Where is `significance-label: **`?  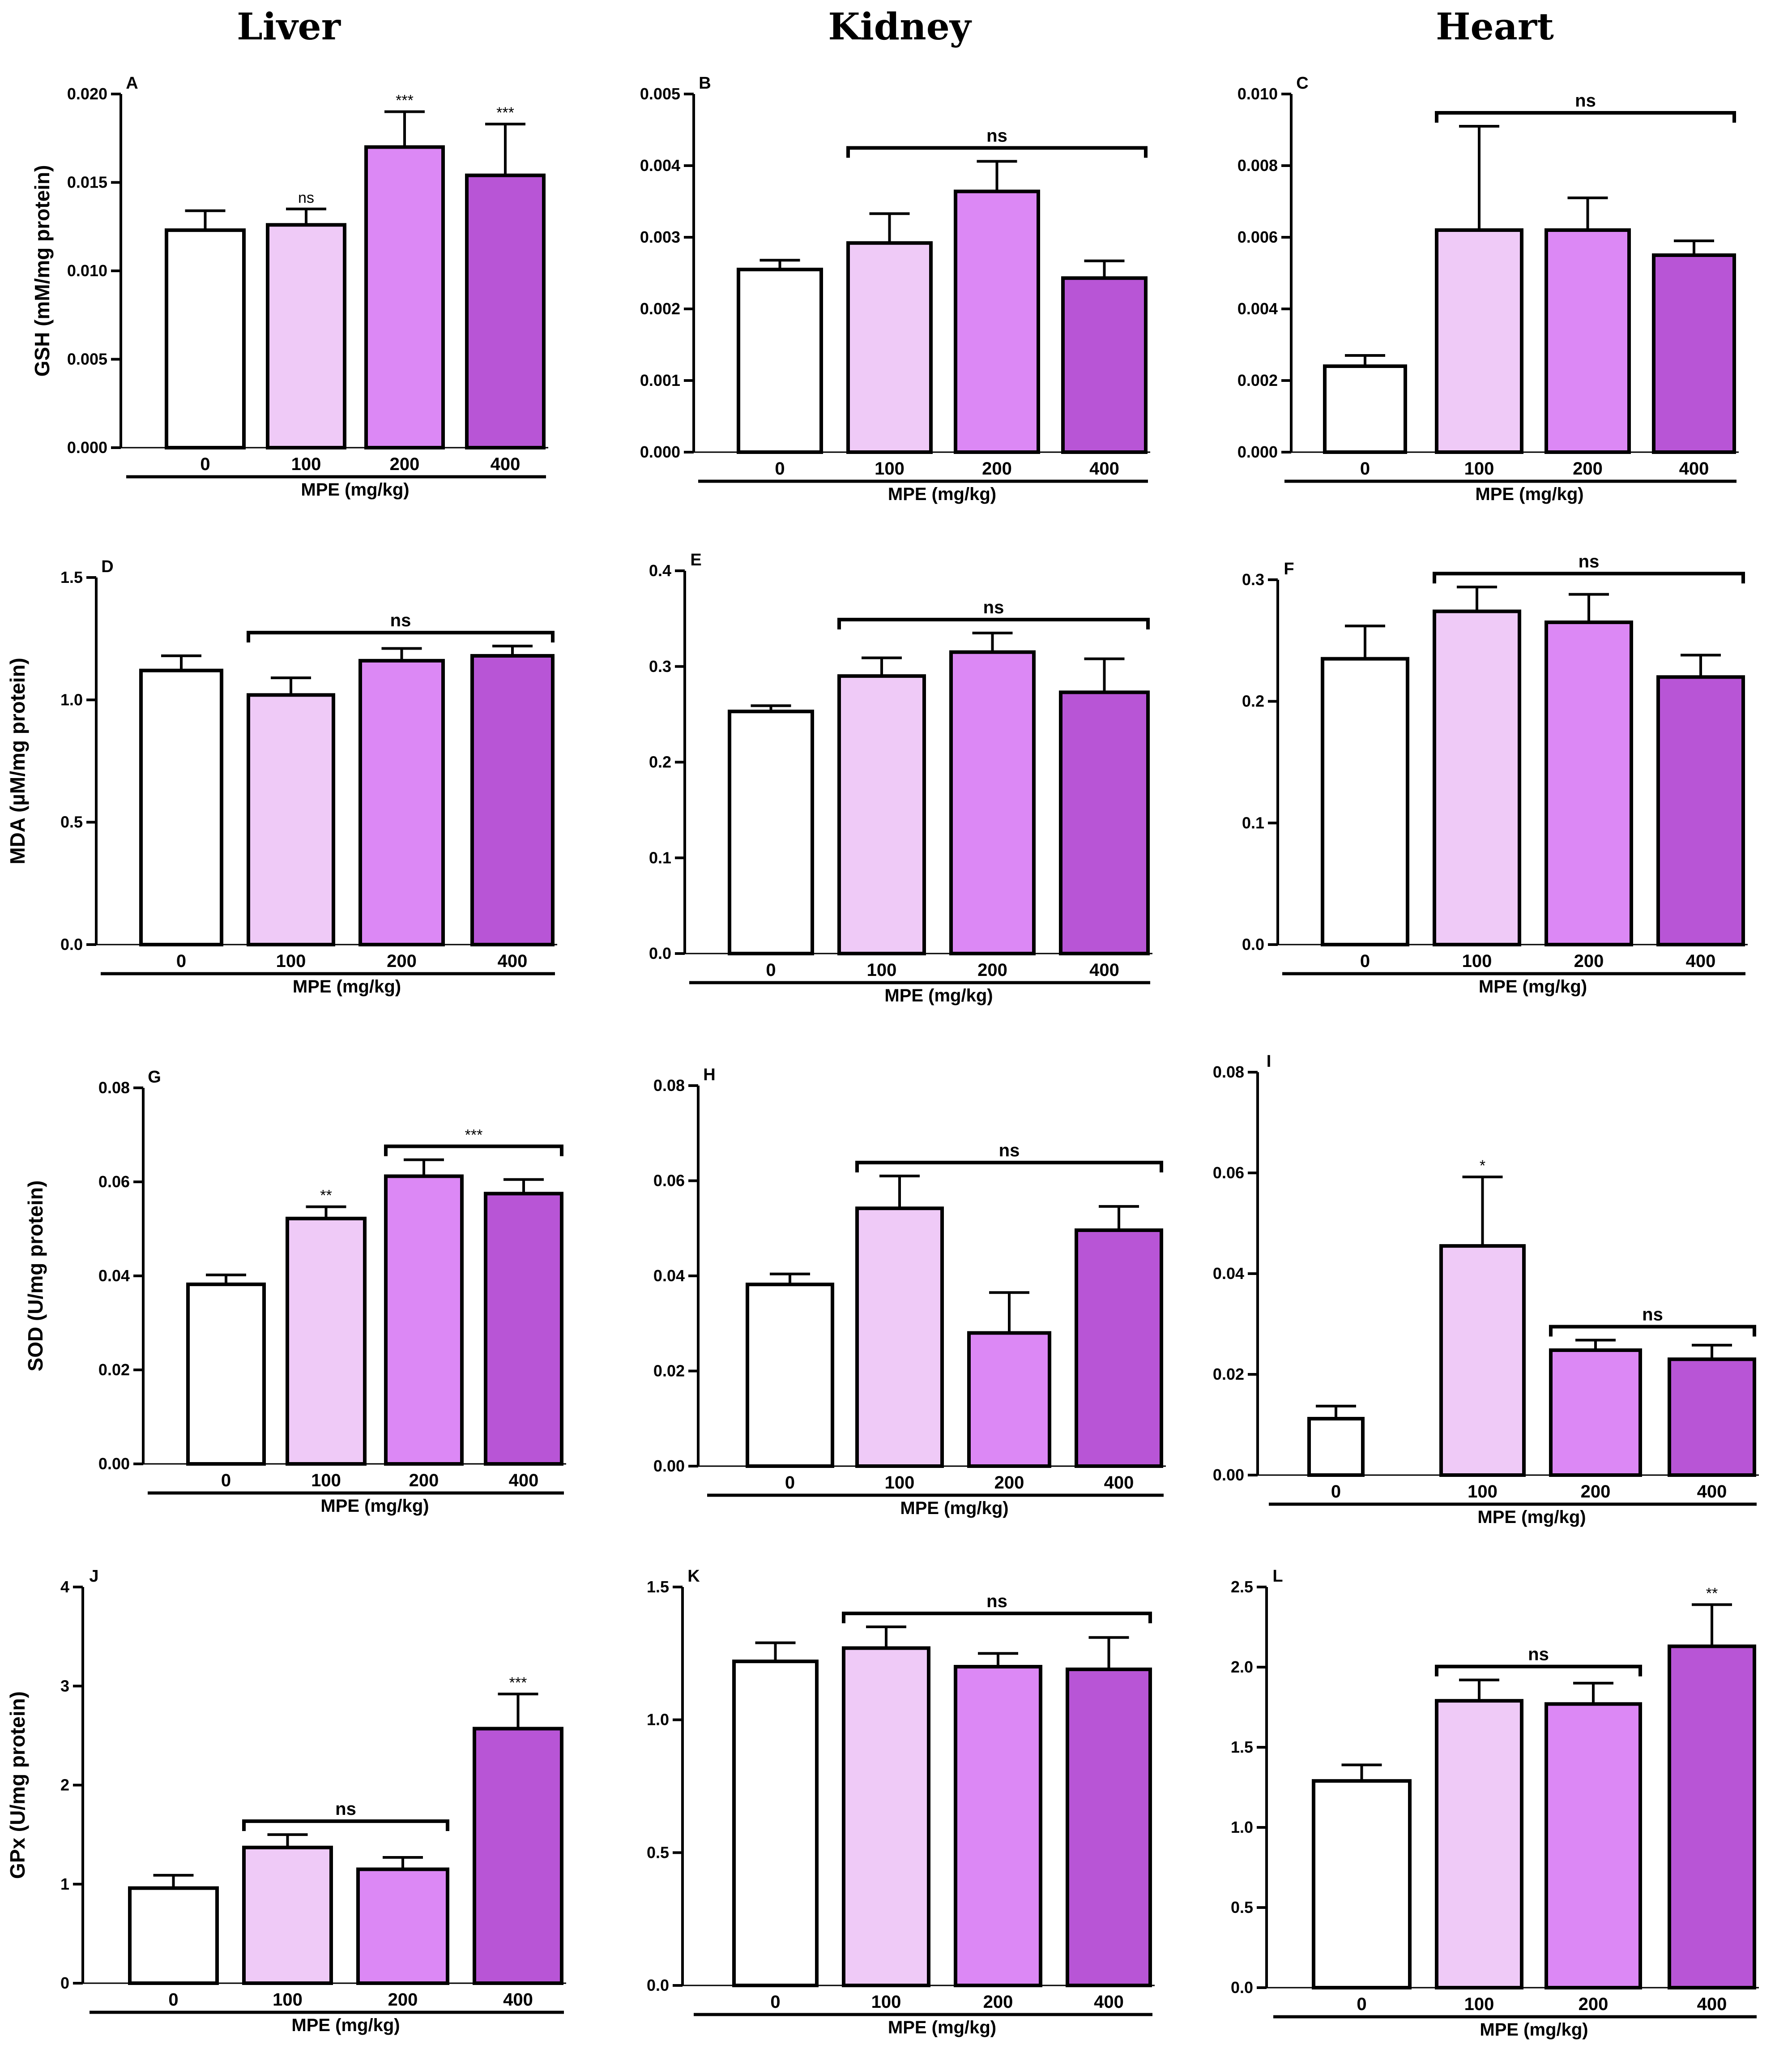
significance-label: ** is located at coordinates (1712, 1594).